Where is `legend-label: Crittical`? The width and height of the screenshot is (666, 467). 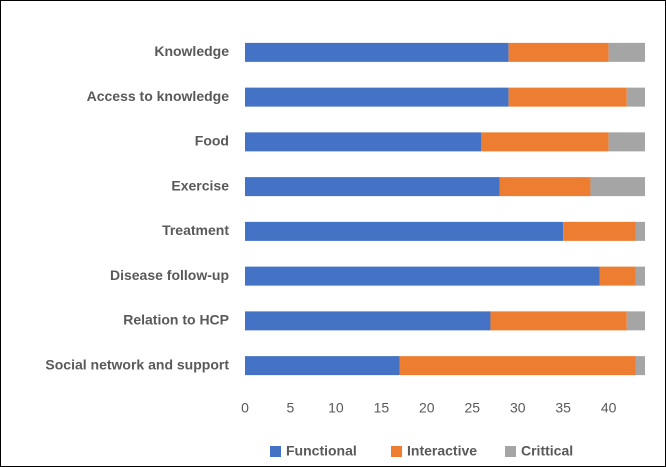
legend-label: Crittical is located at coordinates (547, 451).